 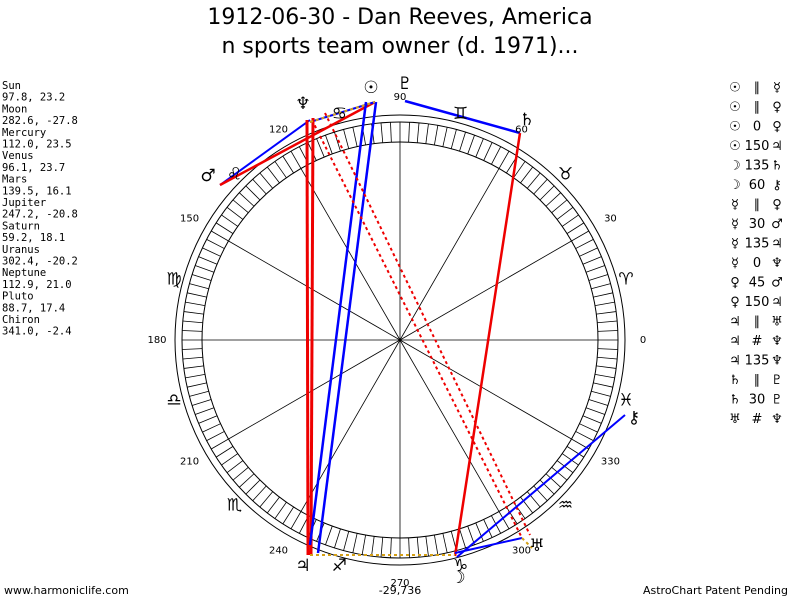 I want to click on degree-label: 300, so click(x=521, y=550).